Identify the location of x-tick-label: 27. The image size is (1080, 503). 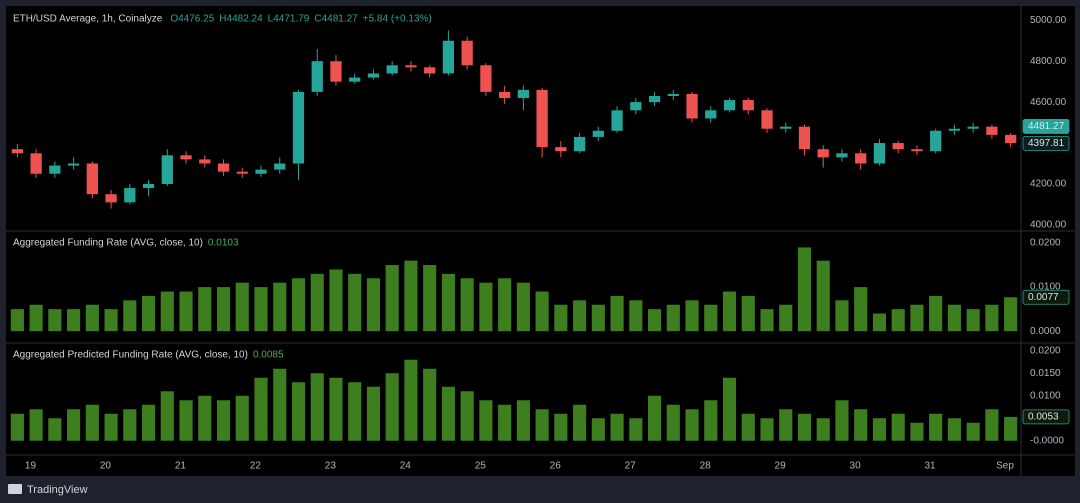
(631, 466).